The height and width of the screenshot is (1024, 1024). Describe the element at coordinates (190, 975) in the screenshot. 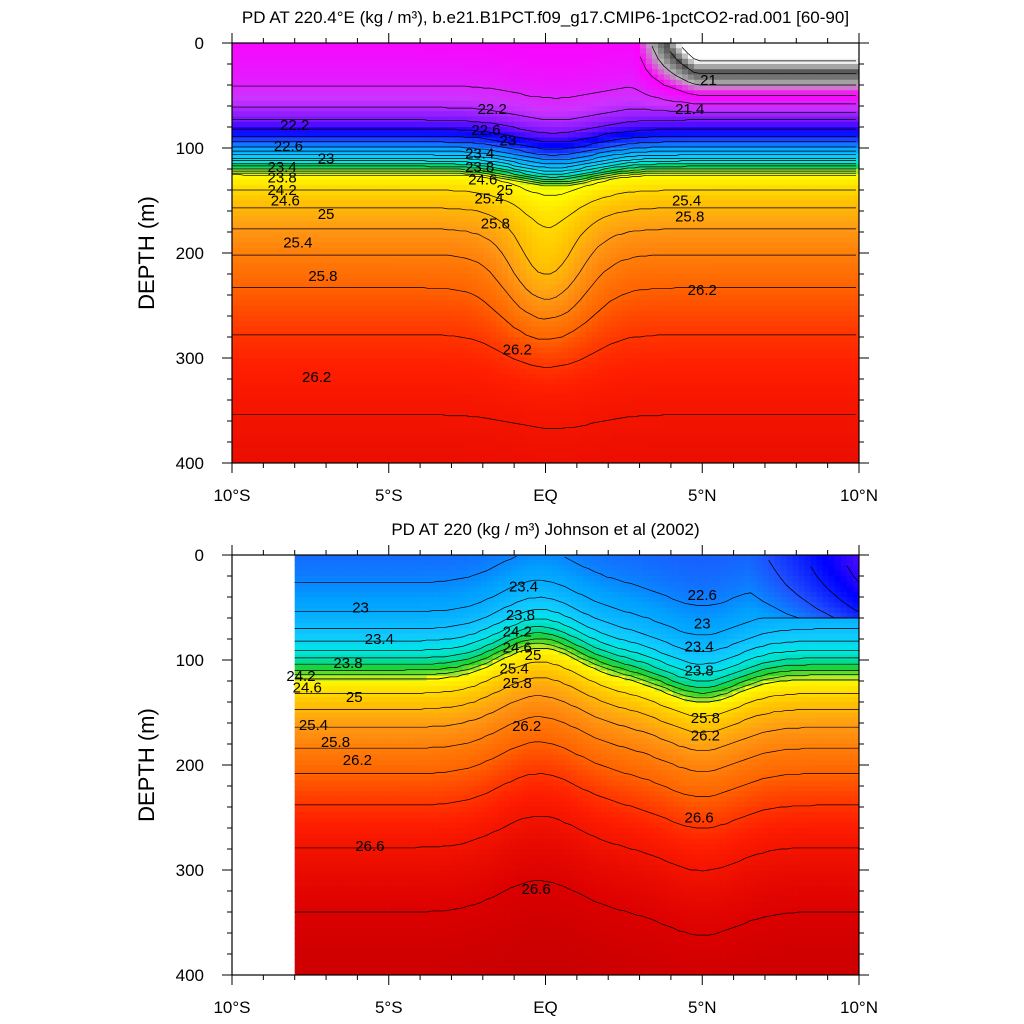

I see `y-tick-label: 400` at that location.